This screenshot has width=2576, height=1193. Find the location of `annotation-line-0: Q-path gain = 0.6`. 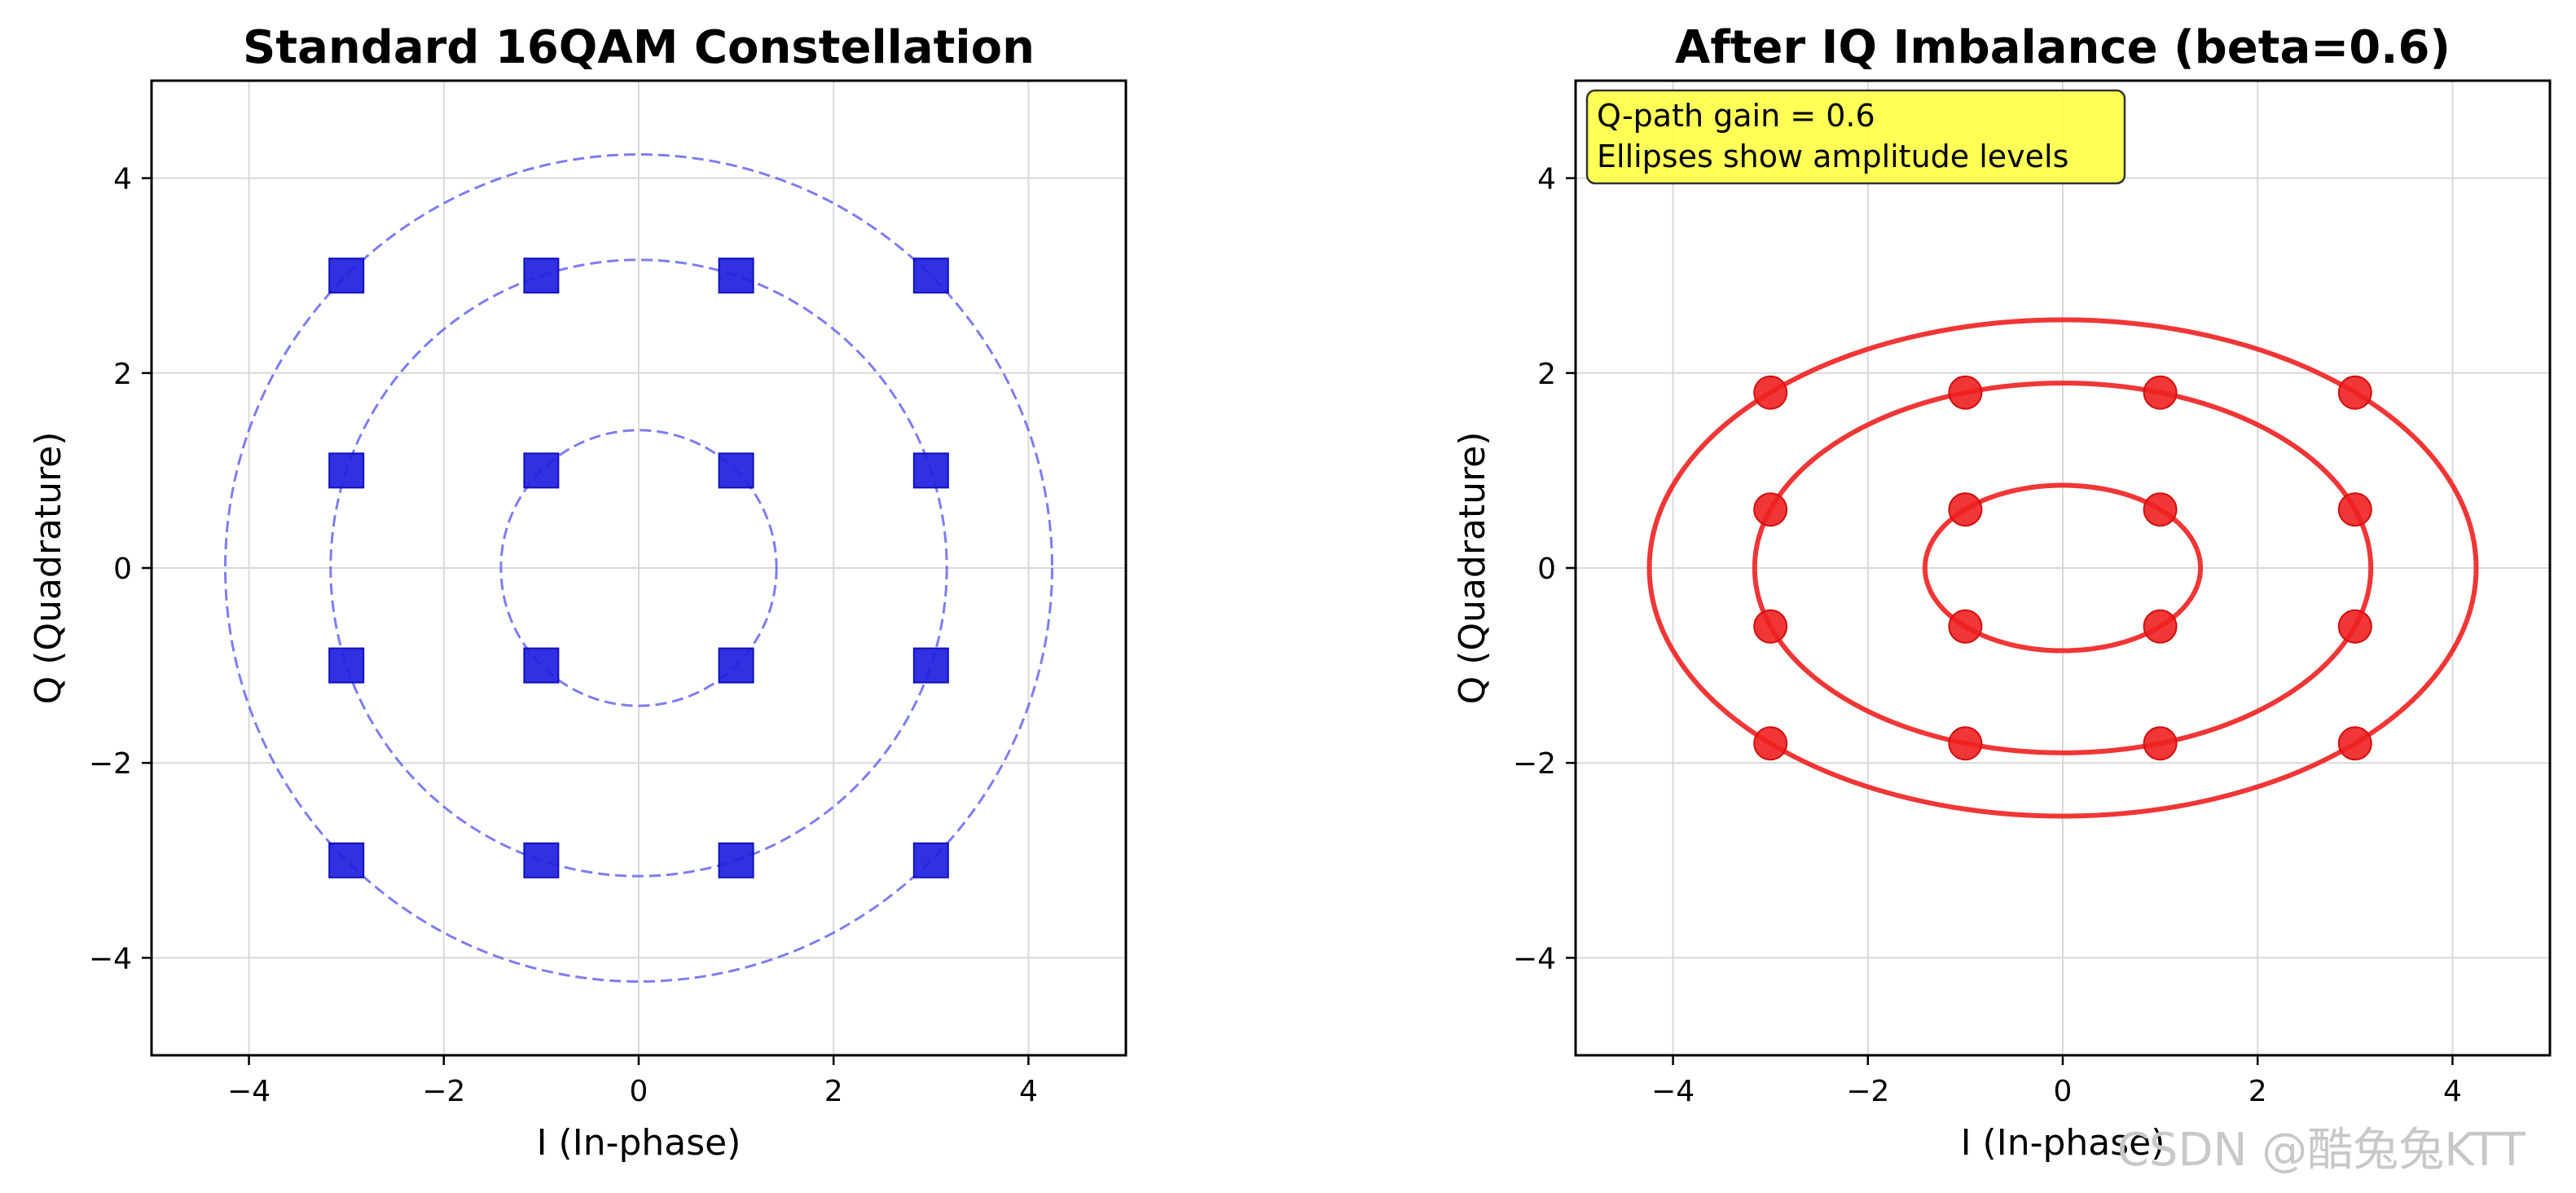

annotation-line-0: Q-path gain = 0.6 is located at coordinates (1736, 116).